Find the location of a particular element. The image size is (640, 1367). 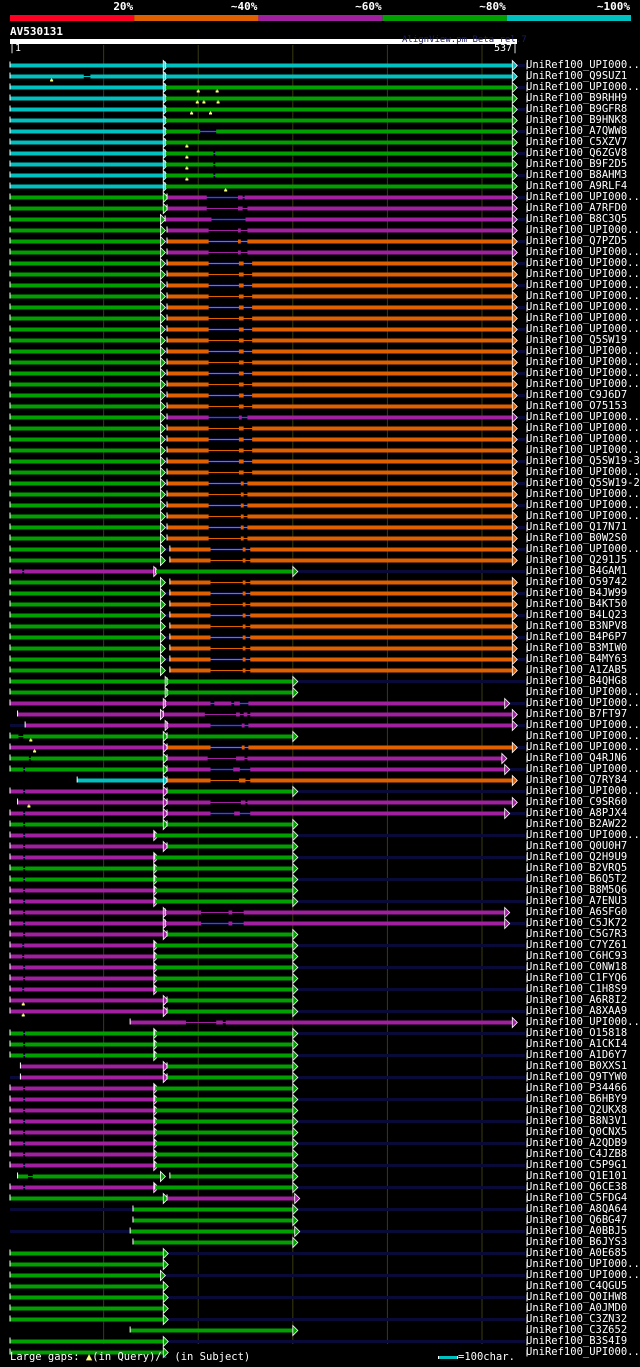

hit-label: UniRef100_A7ENU3 is located at coordinates (577, 900).